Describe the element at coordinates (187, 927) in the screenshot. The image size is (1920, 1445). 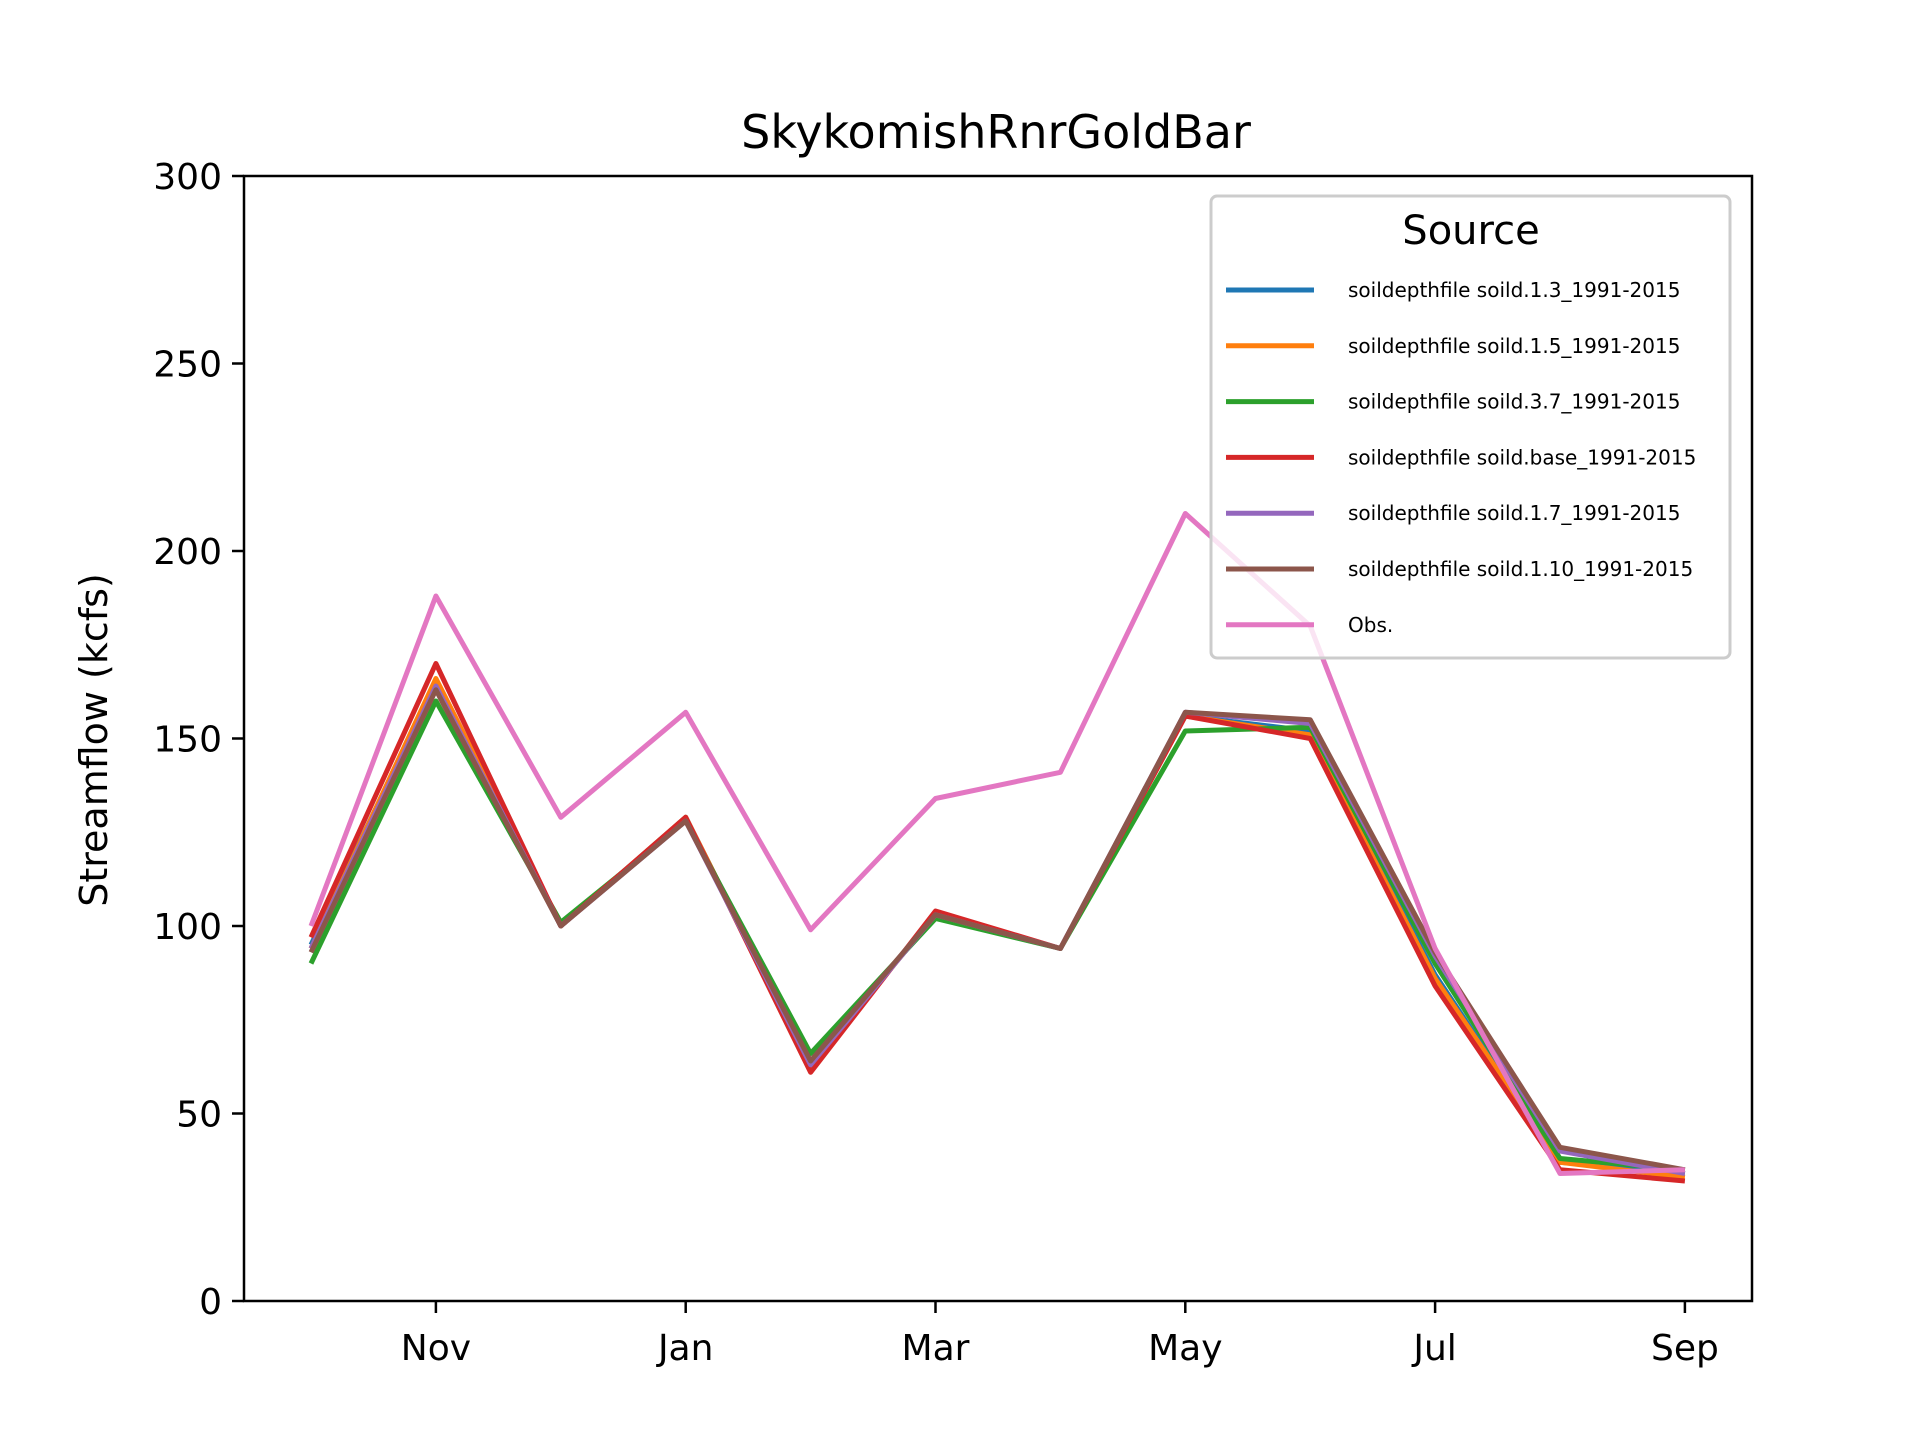
I see `y-tick-label: 100` at that location.